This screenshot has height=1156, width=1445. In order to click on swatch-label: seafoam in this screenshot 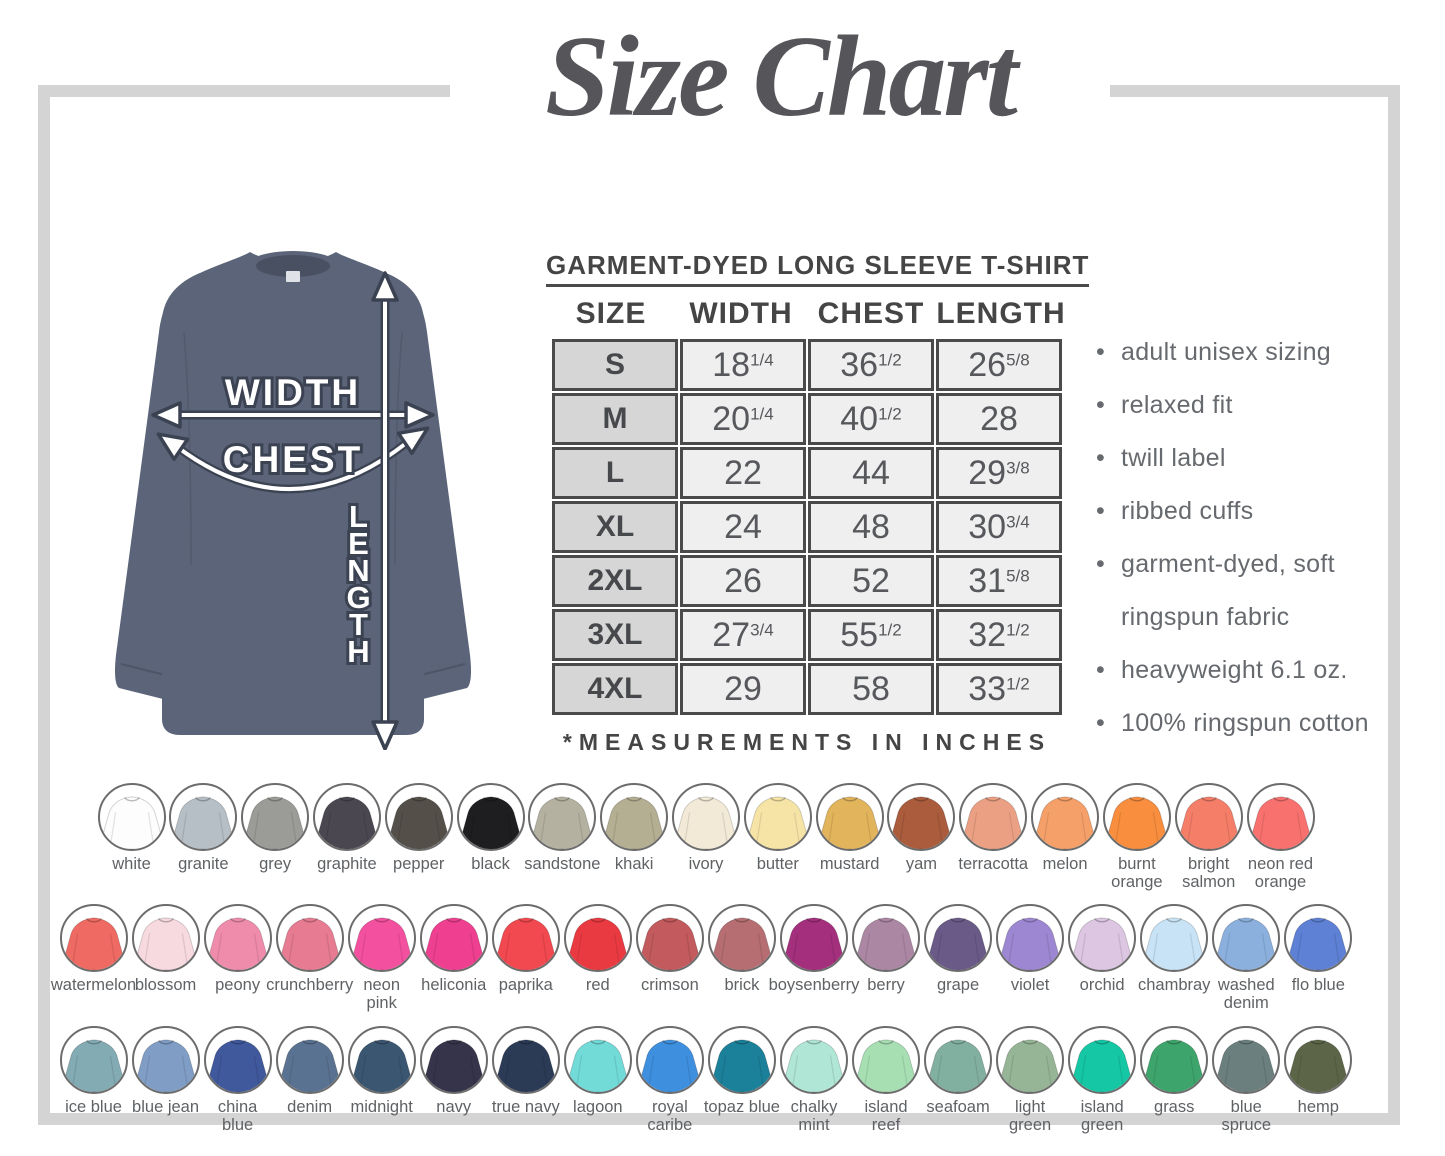, I will do `click(958, 1106)`.